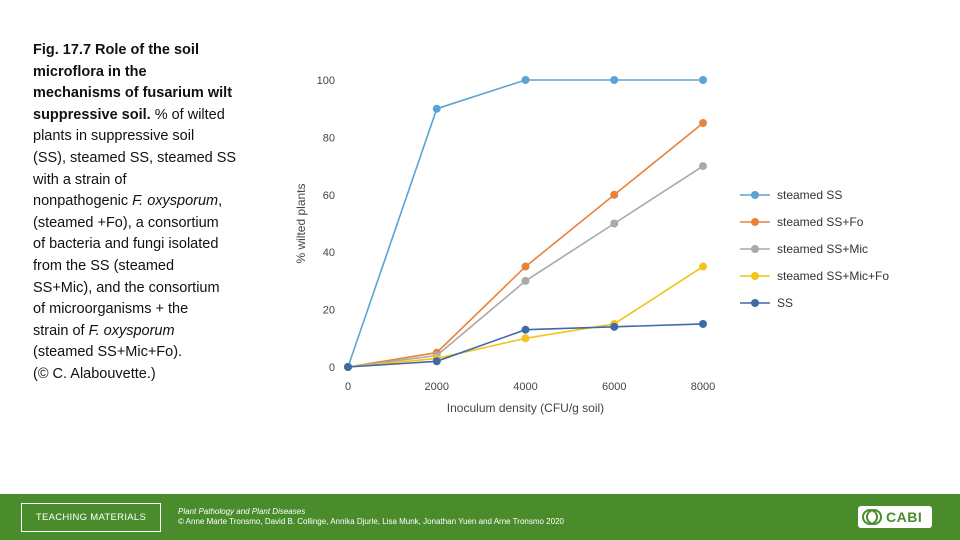 The width and height of the screenshot is (960, 540). Describe the element at coordinates (242, 511) in the screenshot. I see `book-title: Plant Pathology and Plant Diseases` at that location.